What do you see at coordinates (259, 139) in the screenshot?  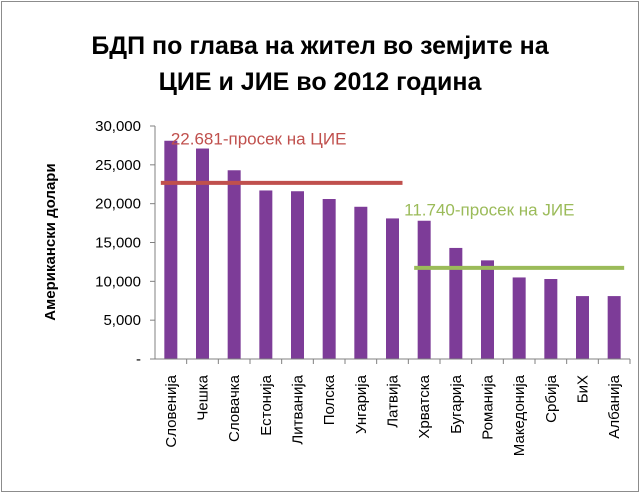 I see `reference-line-label: 22.681-просек на ЦИЕ` at bounding box center [259, 139].